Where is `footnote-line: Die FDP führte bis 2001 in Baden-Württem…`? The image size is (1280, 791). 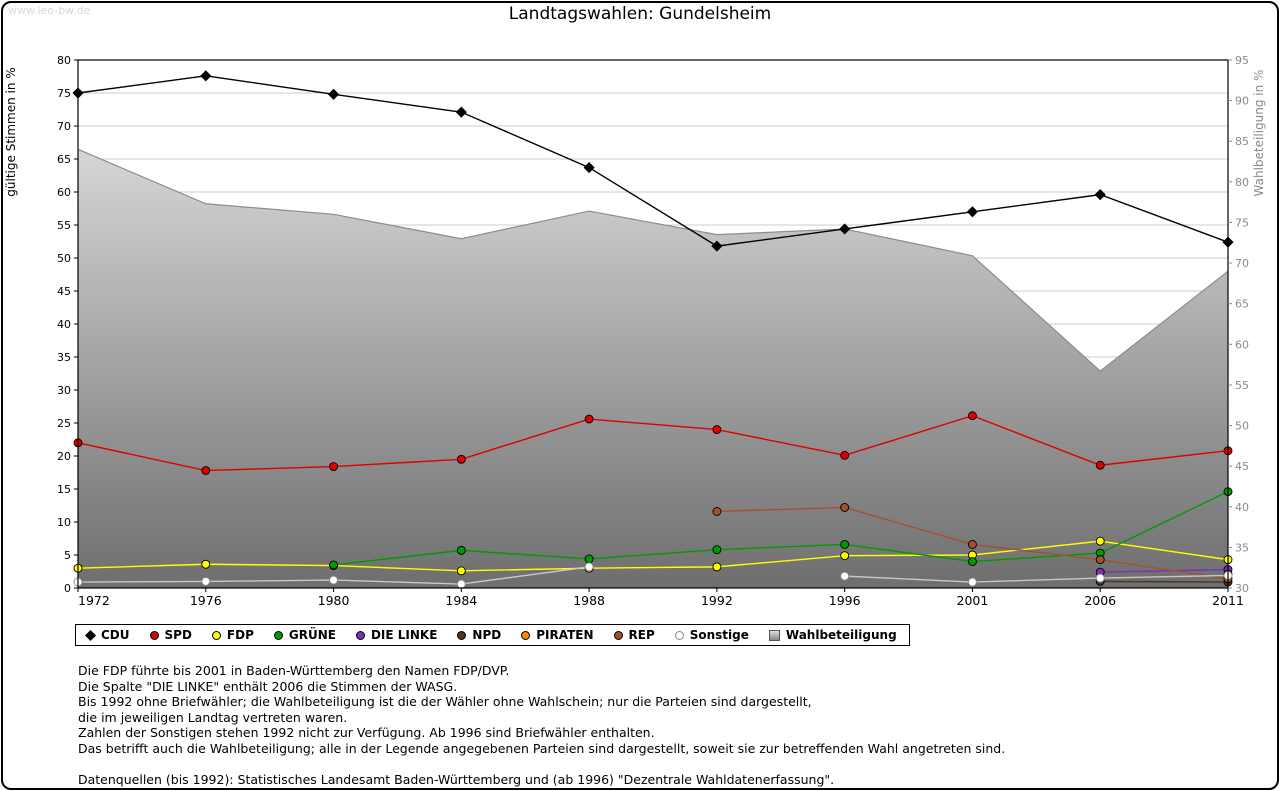
footnote-line: Die FDP führte bis 2001 in Baden-Württem… is located at coordinates (294, 670).